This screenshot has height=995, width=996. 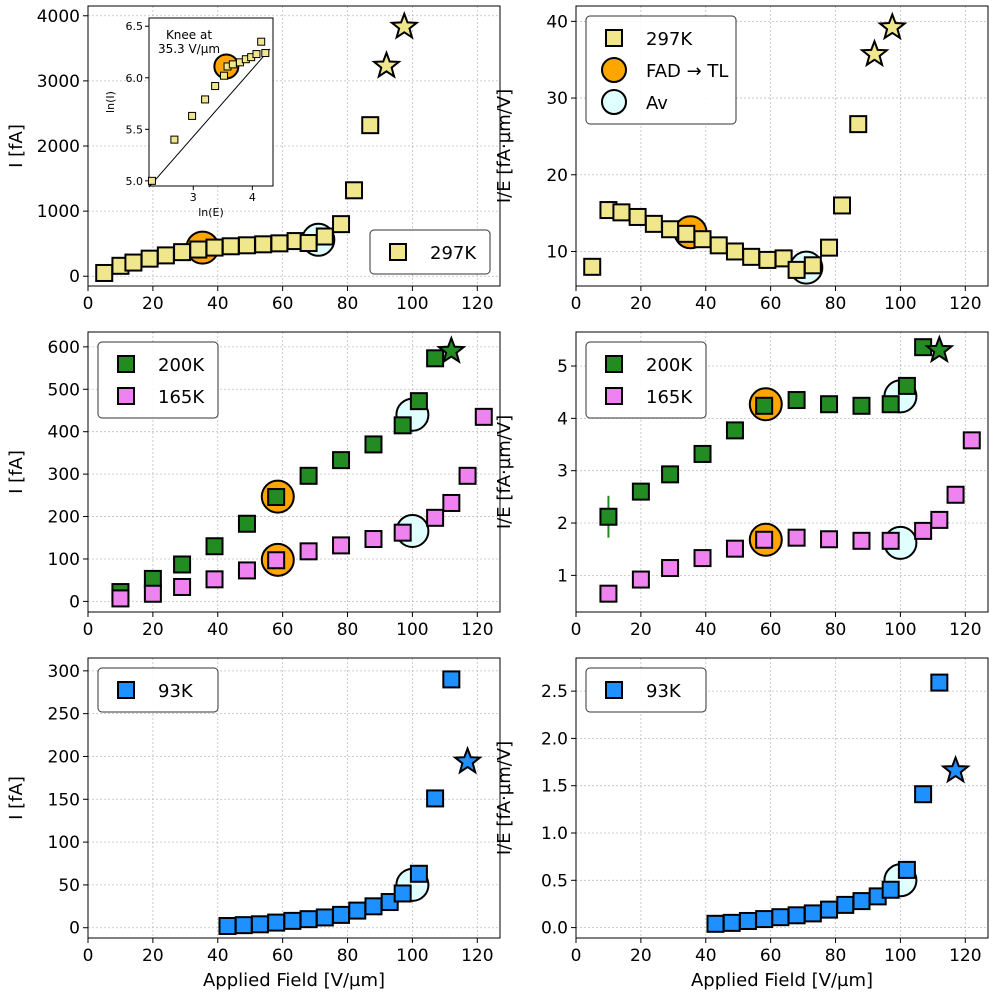 What do you see at coordinates (58, 147) in the screenshot?
I see `y-tick-label: 2000` at bounding box center [58, 147].